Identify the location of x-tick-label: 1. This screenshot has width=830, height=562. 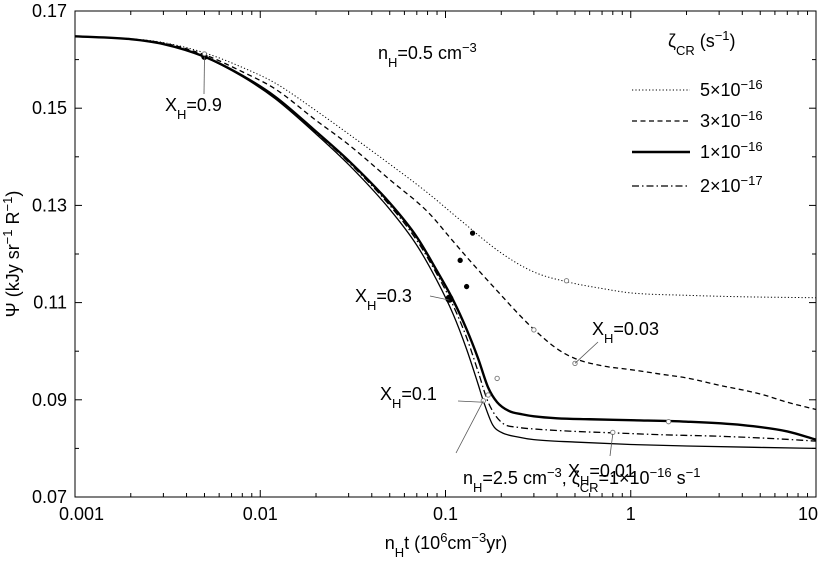
(631, 514).